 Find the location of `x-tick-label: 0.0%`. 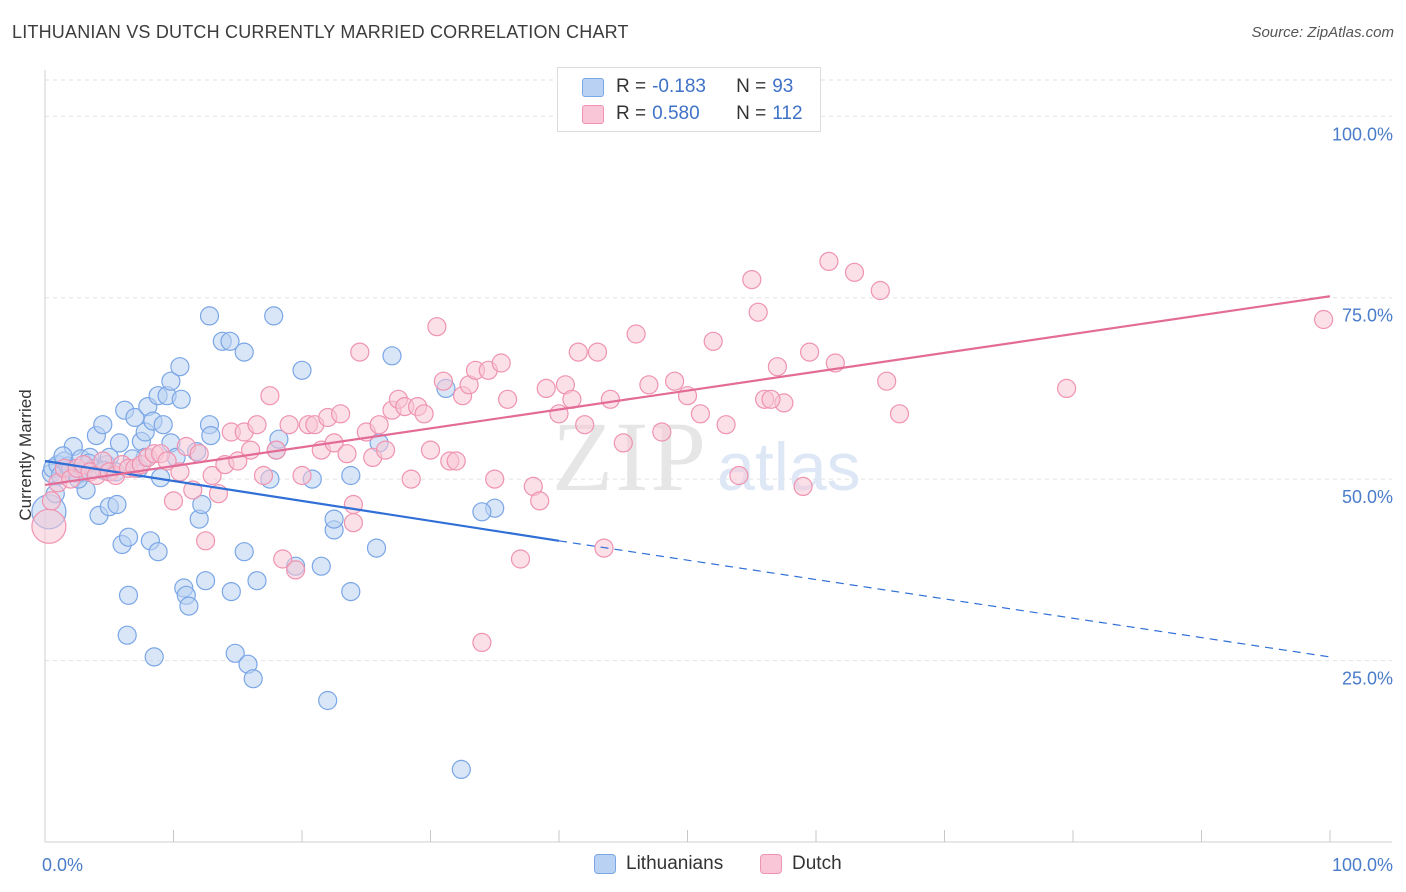

x-tick-label: 0.0% is located at coordinates (62, 865).